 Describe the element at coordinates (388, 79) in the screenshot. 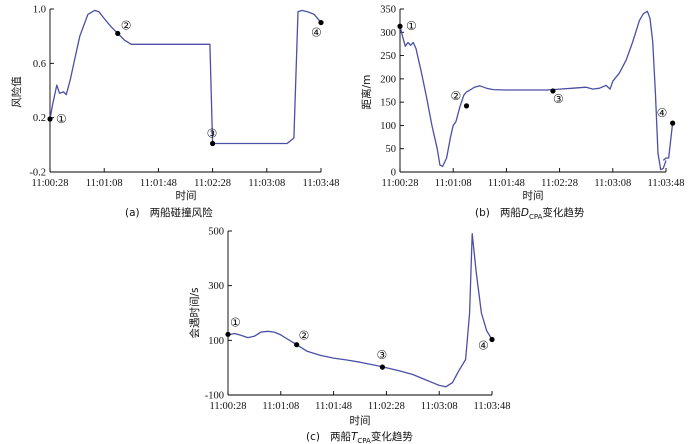

I see `y-tick-label: 200` at that location.